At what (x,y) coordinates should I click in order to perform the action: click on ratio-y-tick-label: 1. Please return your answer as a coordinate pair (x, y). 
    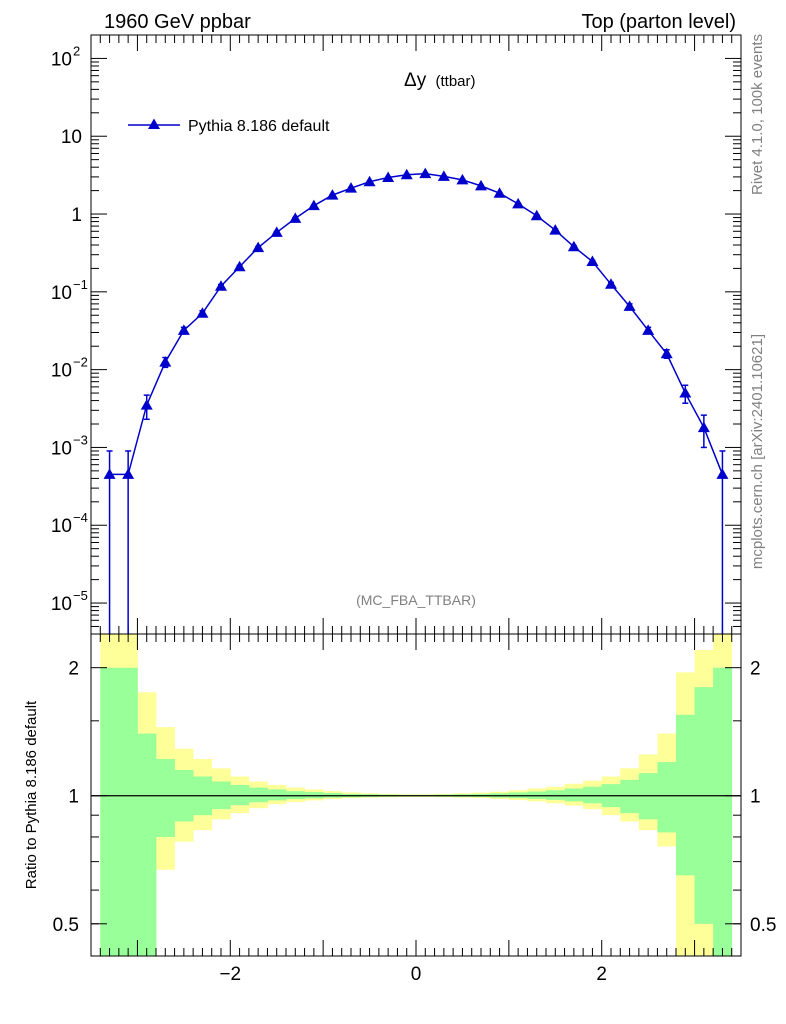
    Looking at the image, I should click on (73, 797).